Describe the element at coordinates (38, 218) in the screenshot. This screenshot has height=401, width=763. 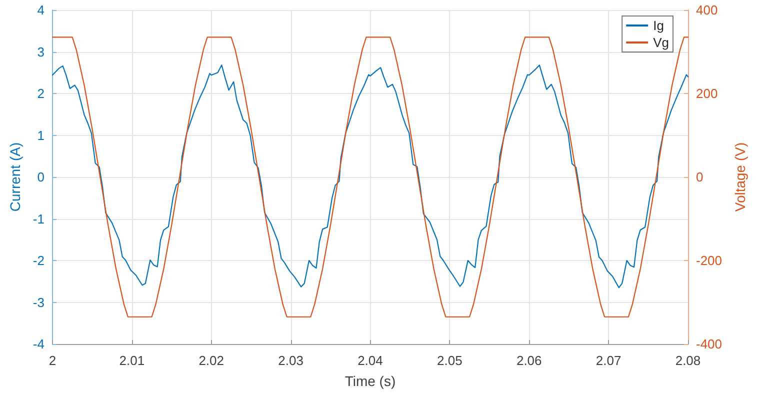
I see `y-tick-label: -1` at that location.